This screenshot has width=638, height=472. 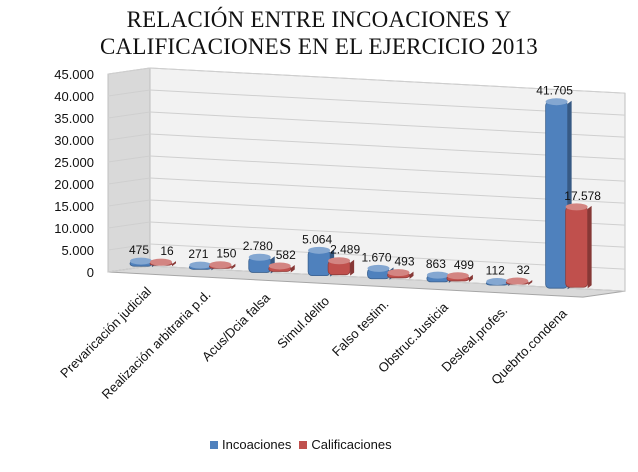 What do you see at coordinates (226, 254) in the screenshot?
I see `data-label: 150` at bounding box center [226, 254].